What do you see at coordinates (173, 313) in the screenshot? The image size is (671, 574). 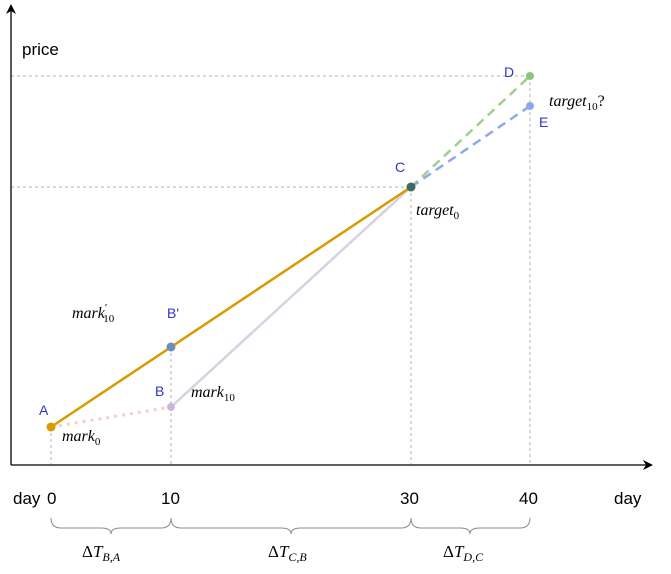 I see `point-label-b-prime: B'` at bounding box center [173, 313].